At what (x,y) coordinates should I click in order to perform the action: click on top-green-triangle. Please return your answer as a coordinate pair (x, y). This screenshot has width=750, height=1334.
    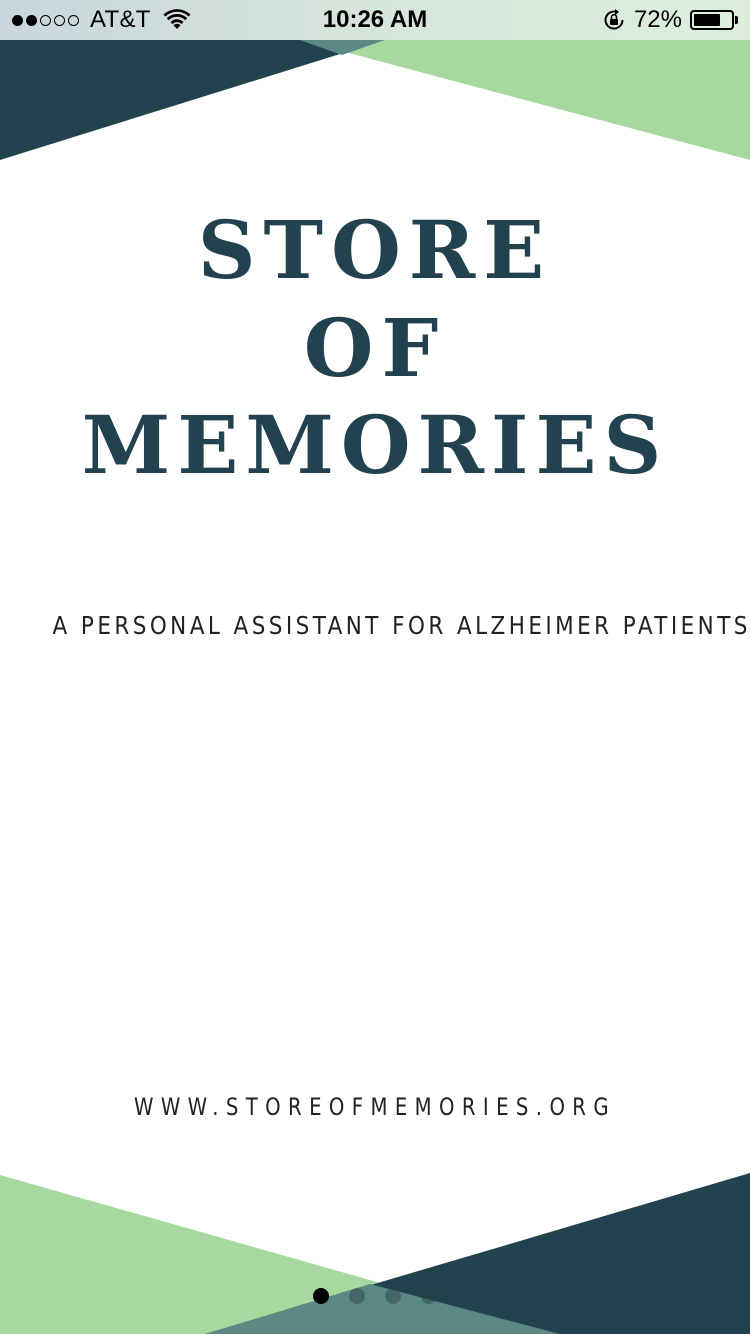
    Looking at the image, I should click on (525, 100).